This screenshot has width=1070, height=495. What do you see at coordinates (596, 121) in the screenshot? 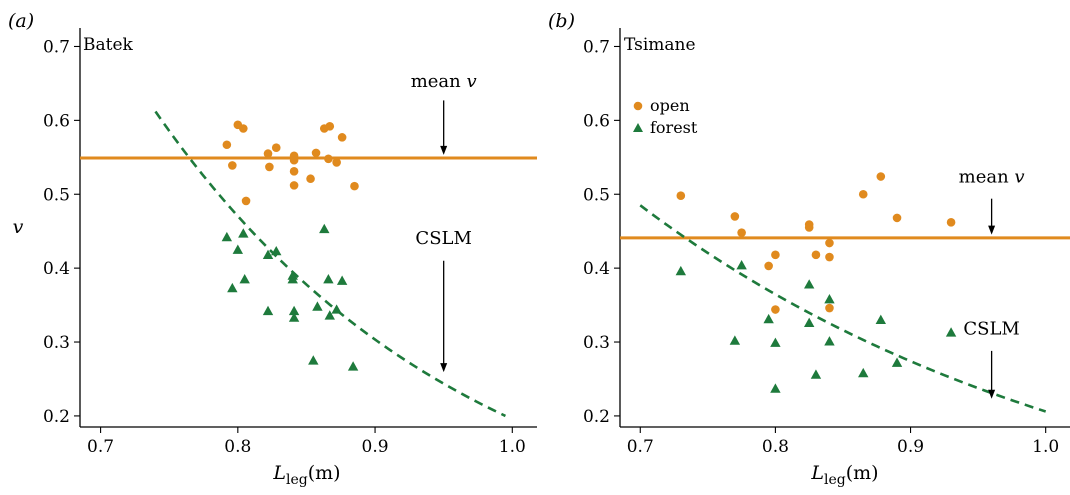
I see `panel-b-y-tick-label: 0.6` at bounding box center [596, 121].